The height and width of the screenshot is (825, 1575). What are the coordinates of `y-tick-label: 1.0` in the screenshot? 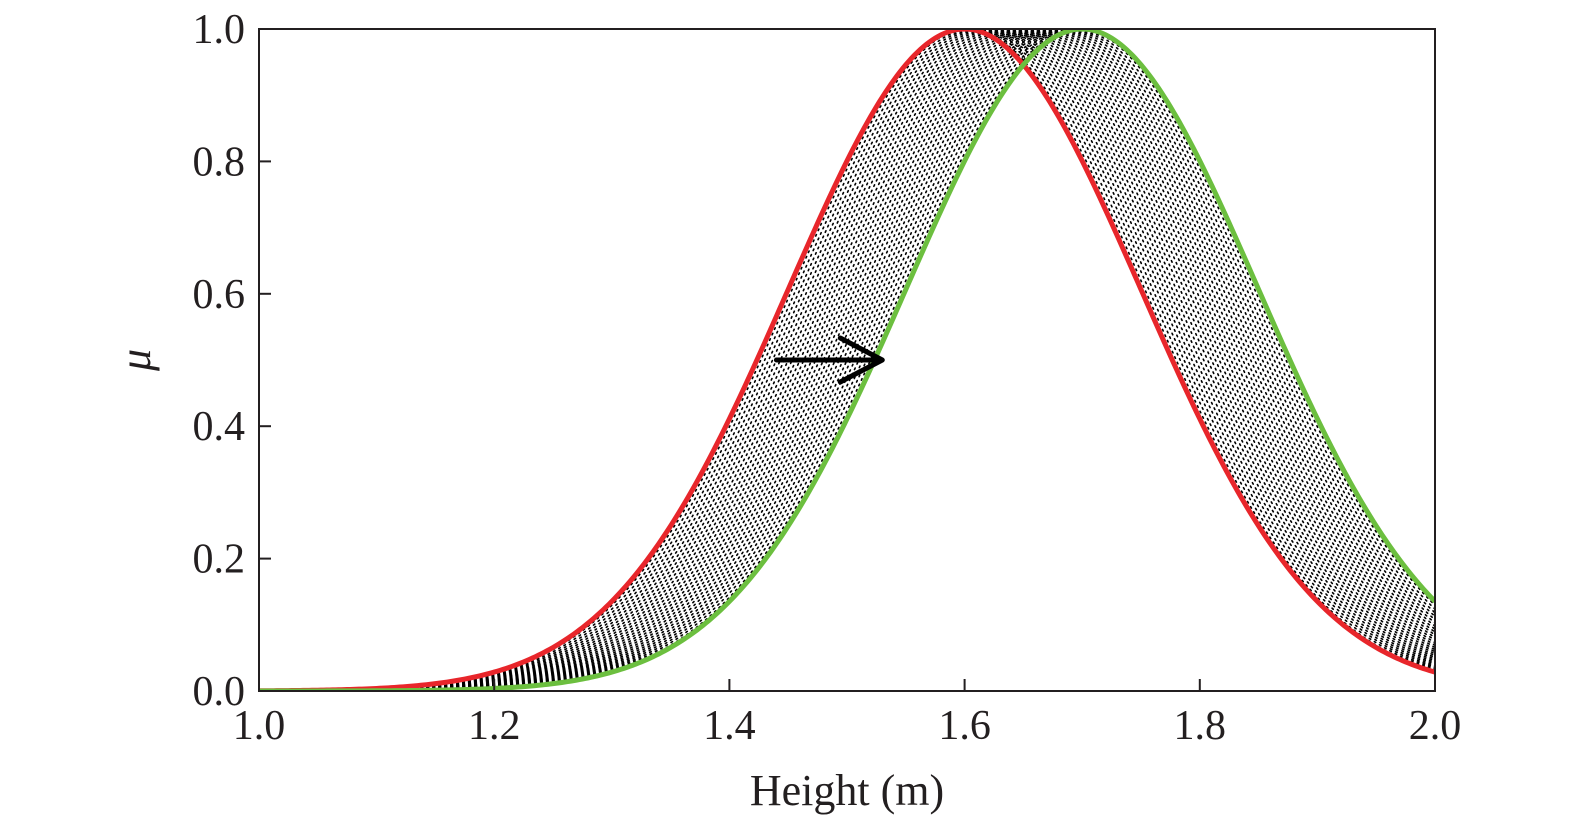 It's located at (219, 30).